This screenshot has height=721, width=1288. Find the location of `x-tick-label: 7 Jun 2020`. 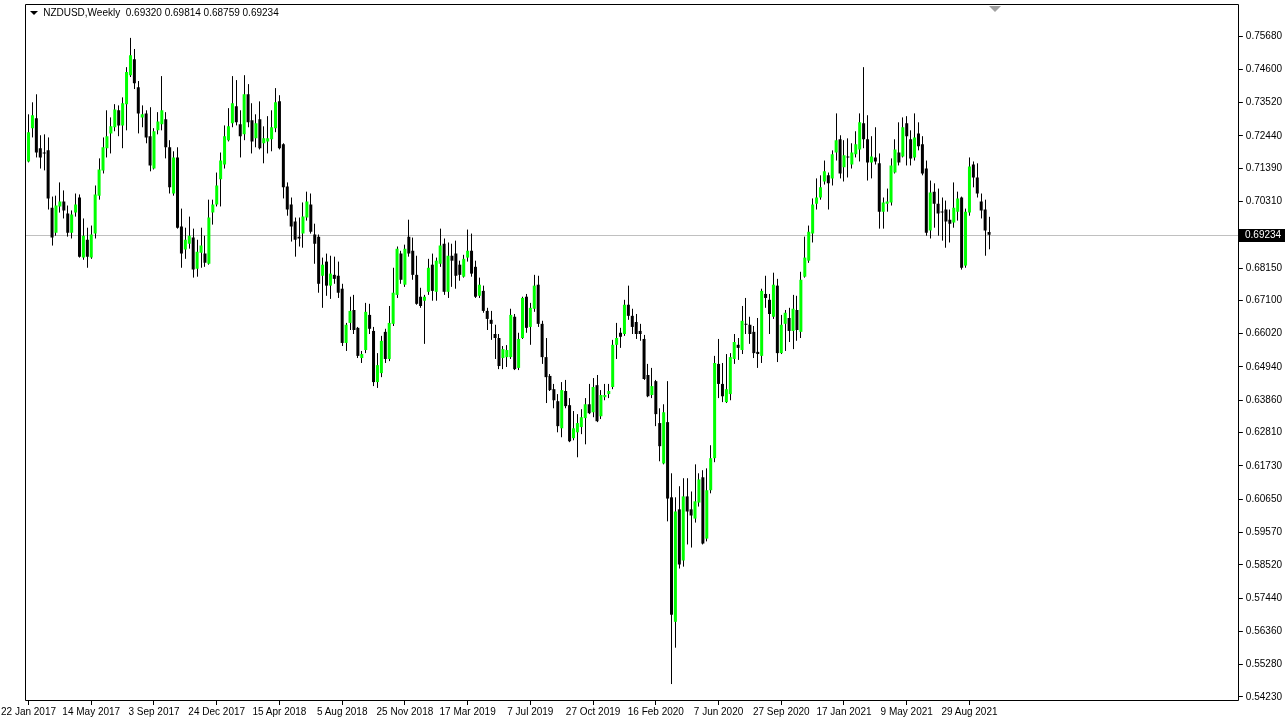

x-tick-label: 7 Jun 2020 is located at coordinates (718, 711).